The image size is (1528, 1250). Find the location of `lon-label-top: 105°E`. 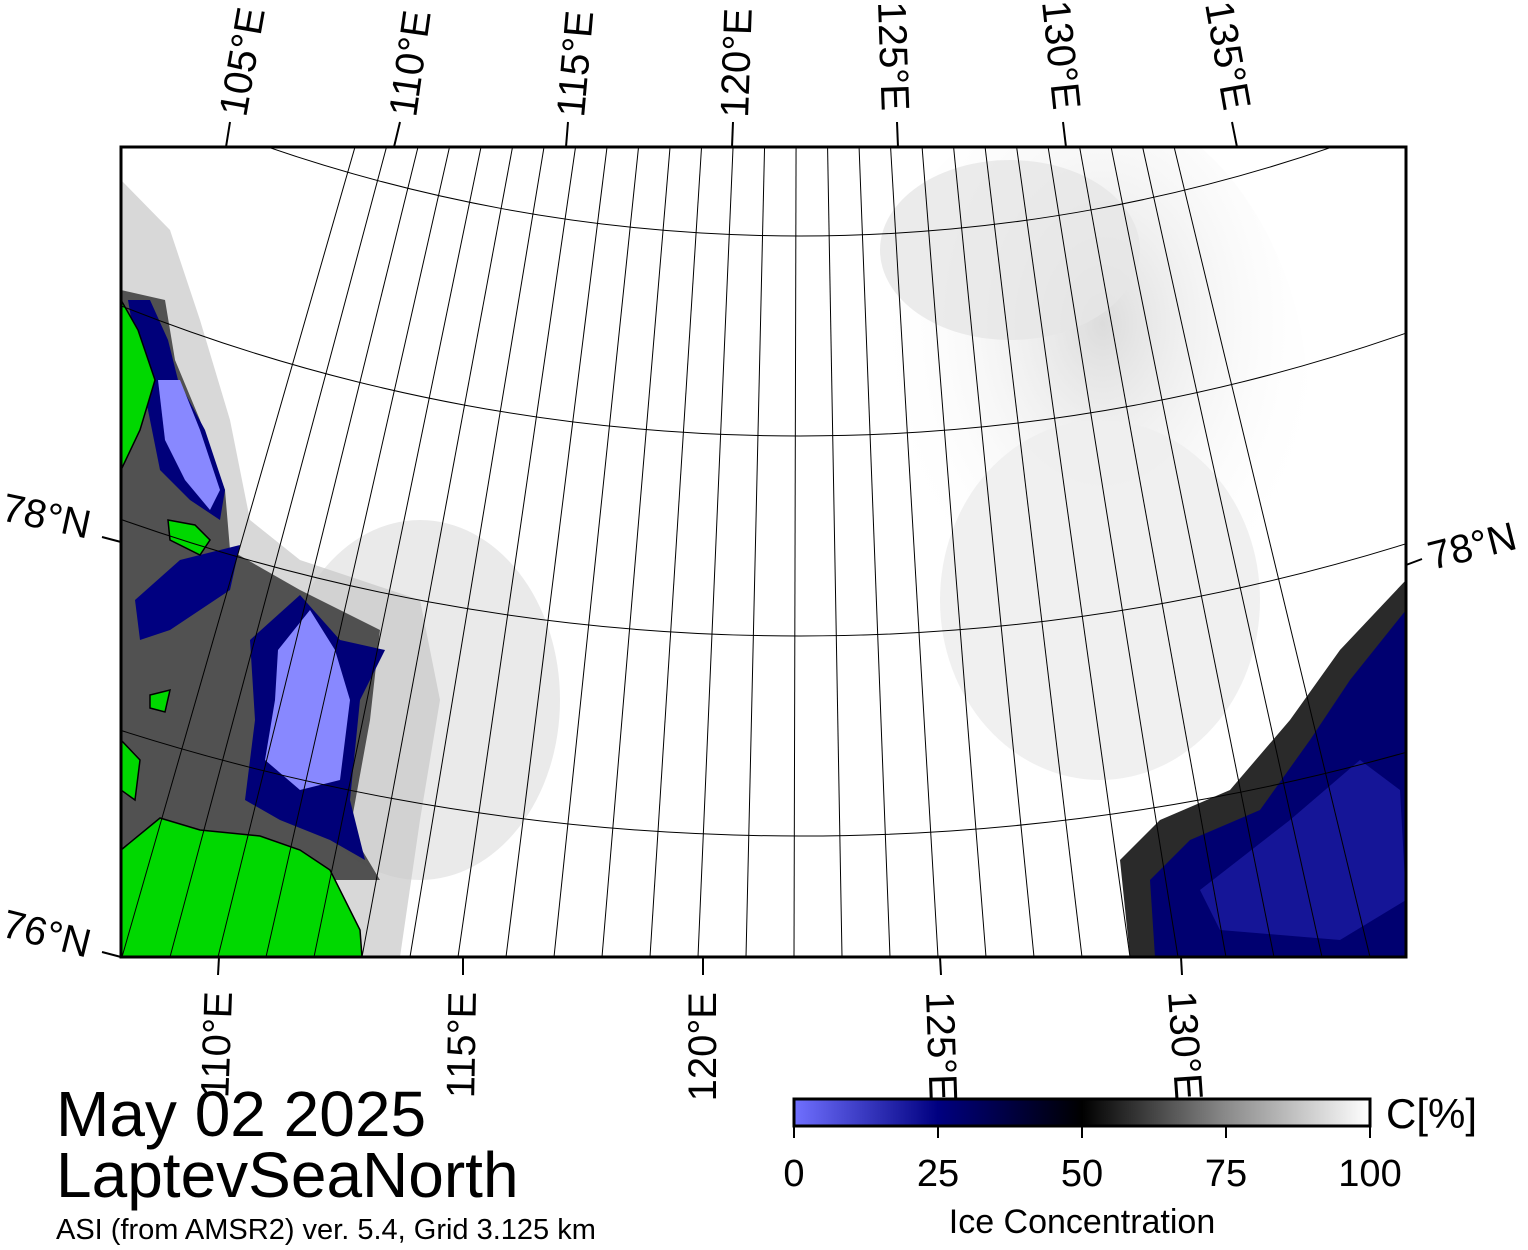

lon-label-top: 105°E is located at coordinates (243, 61).